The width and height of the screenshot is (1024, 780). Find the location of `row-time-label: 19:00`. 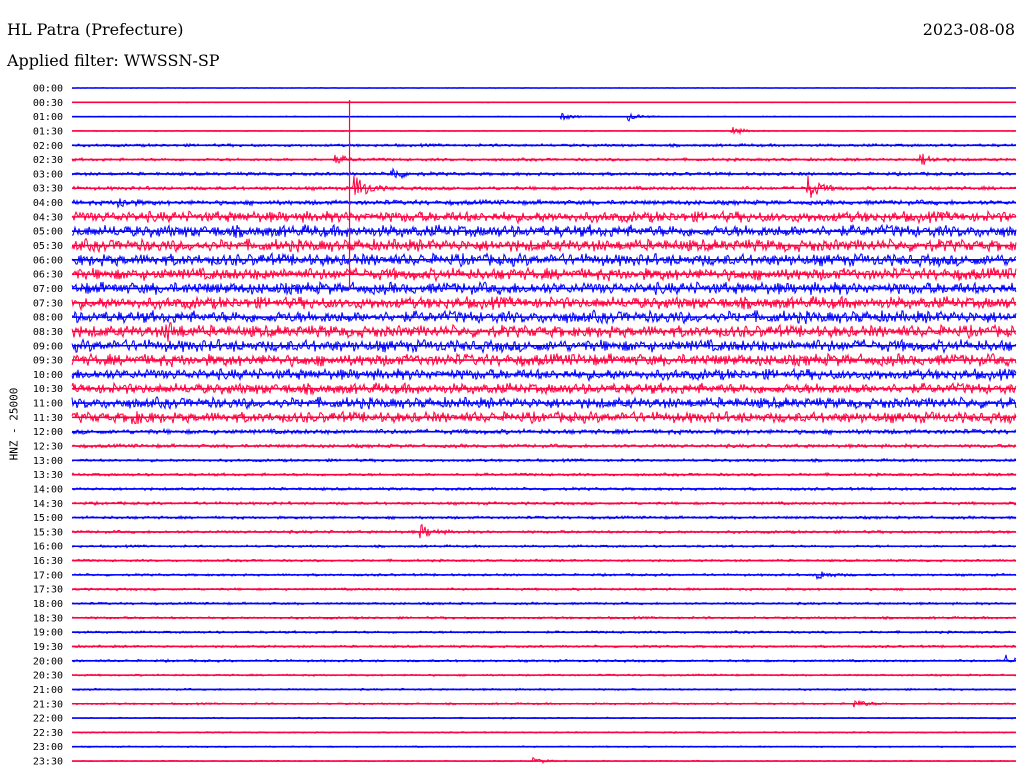

row-time-label: 19:00 is located at coordinates (48, 633).